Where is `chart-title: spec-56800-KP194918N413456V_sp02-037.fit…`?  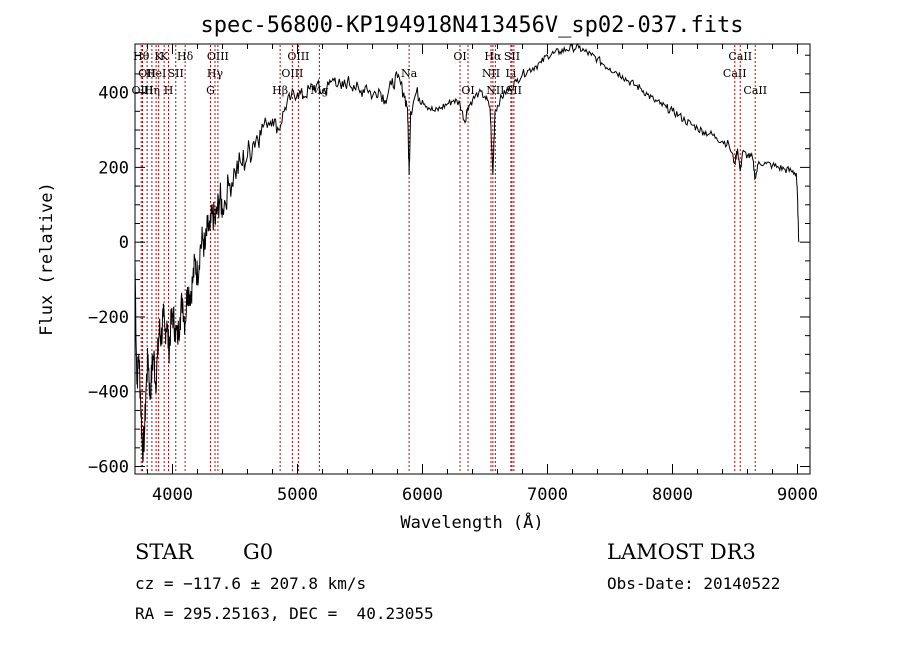 chart-title: spec-56800-KP194918N413456V_sp02-037.fit… is located at coordinates (471, 25).